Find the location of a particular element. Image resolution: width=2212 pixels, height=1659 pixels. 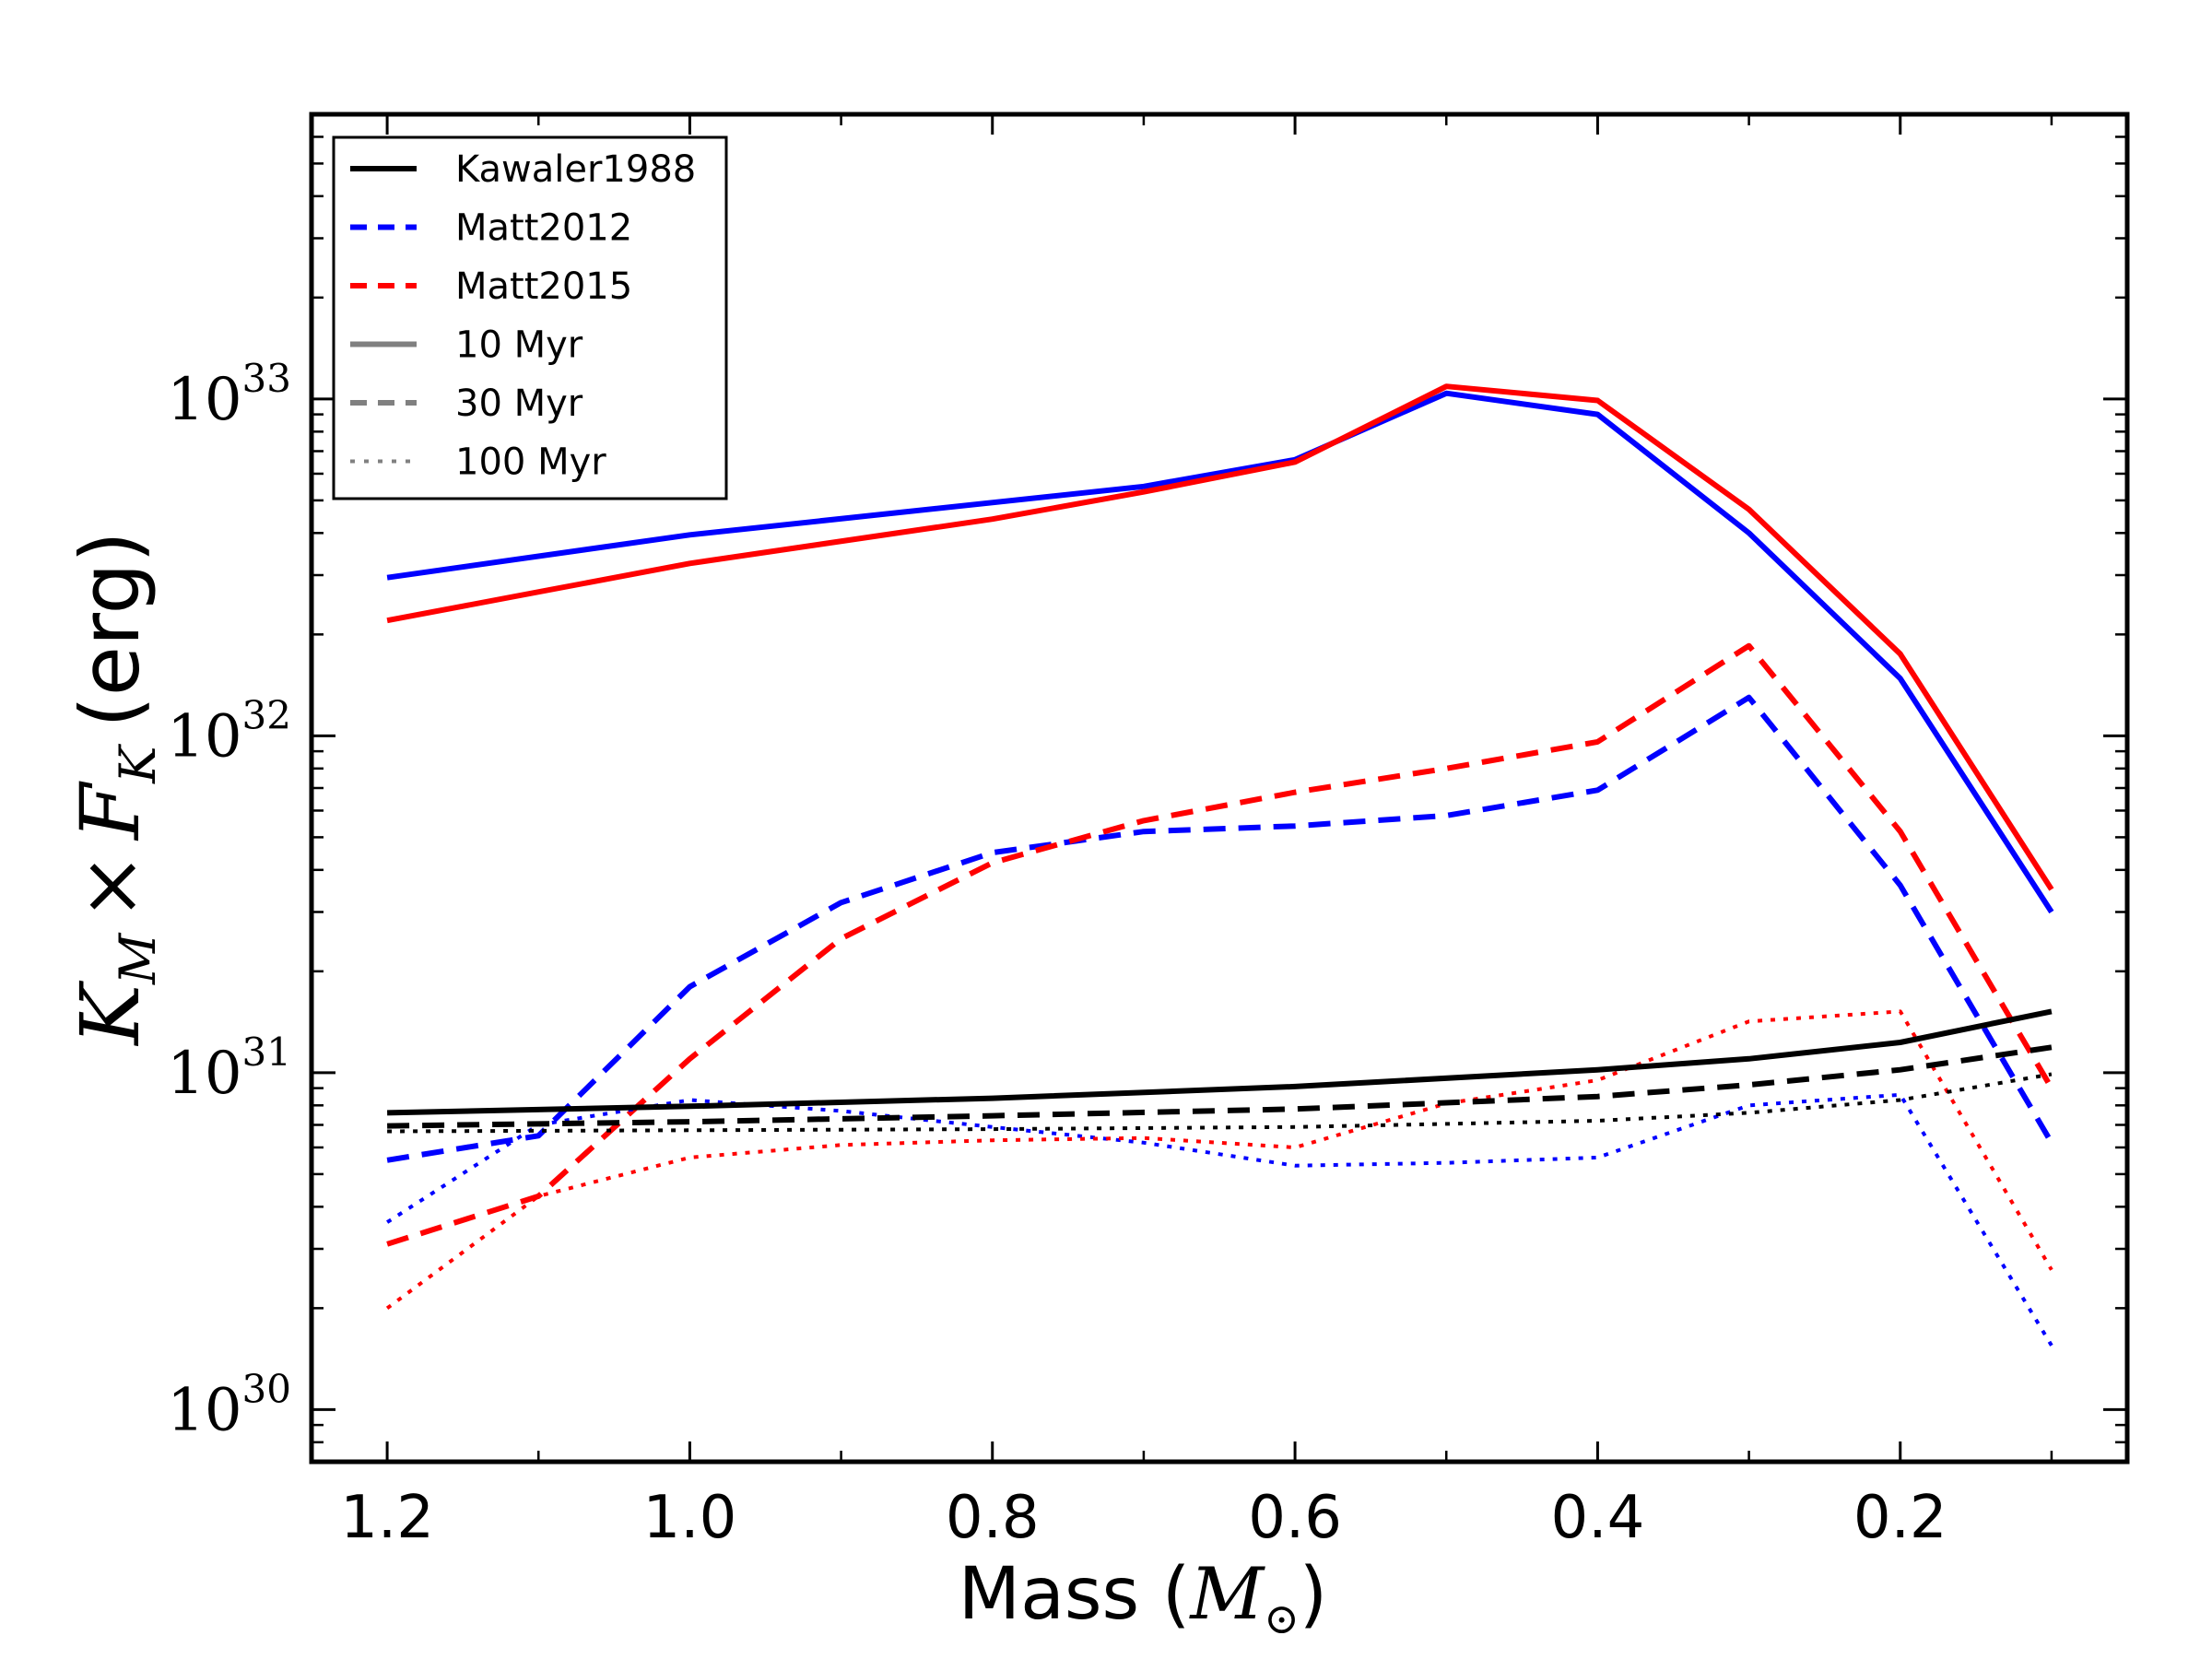

x-tick-label: 0.4 is located at coordinates (1598, 1518).